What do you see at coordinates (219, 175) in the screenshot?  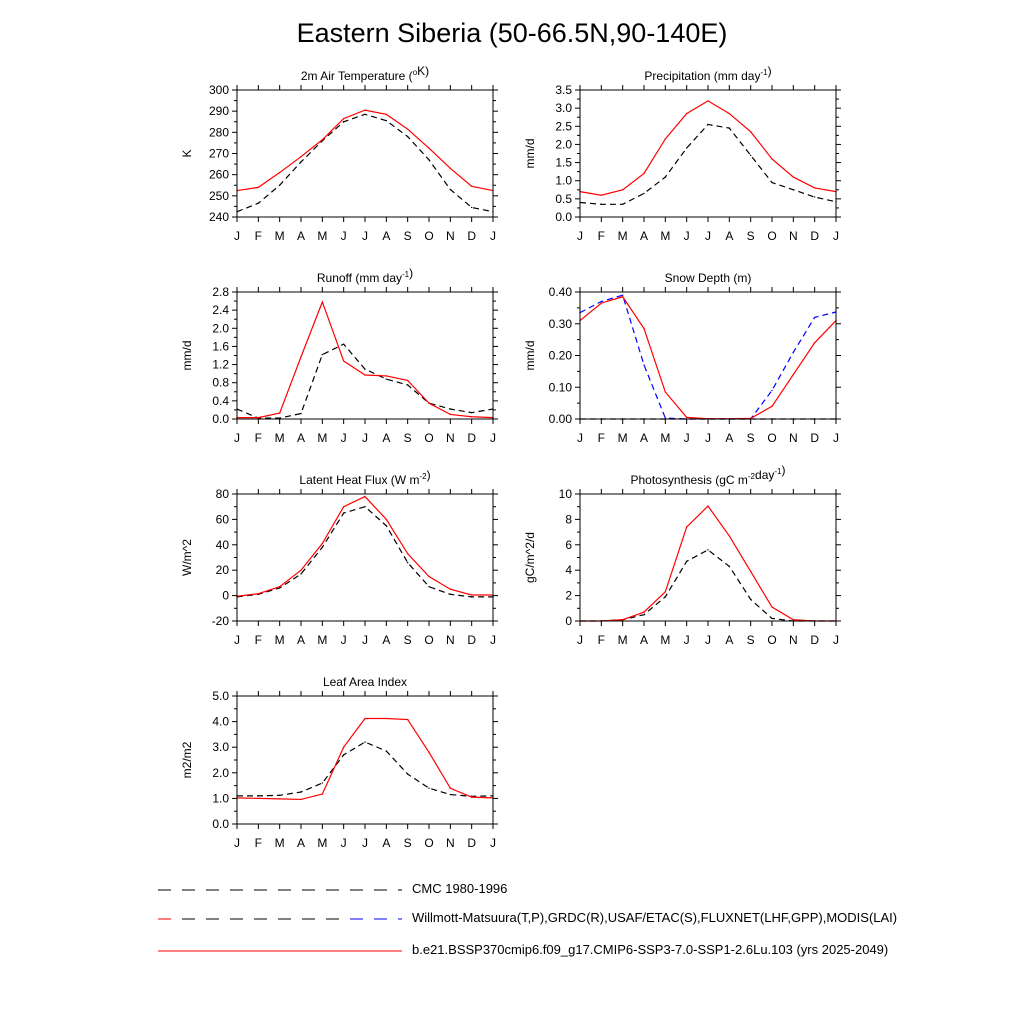 I see `y-tick-label: 260` at bounding box center [219, 175].